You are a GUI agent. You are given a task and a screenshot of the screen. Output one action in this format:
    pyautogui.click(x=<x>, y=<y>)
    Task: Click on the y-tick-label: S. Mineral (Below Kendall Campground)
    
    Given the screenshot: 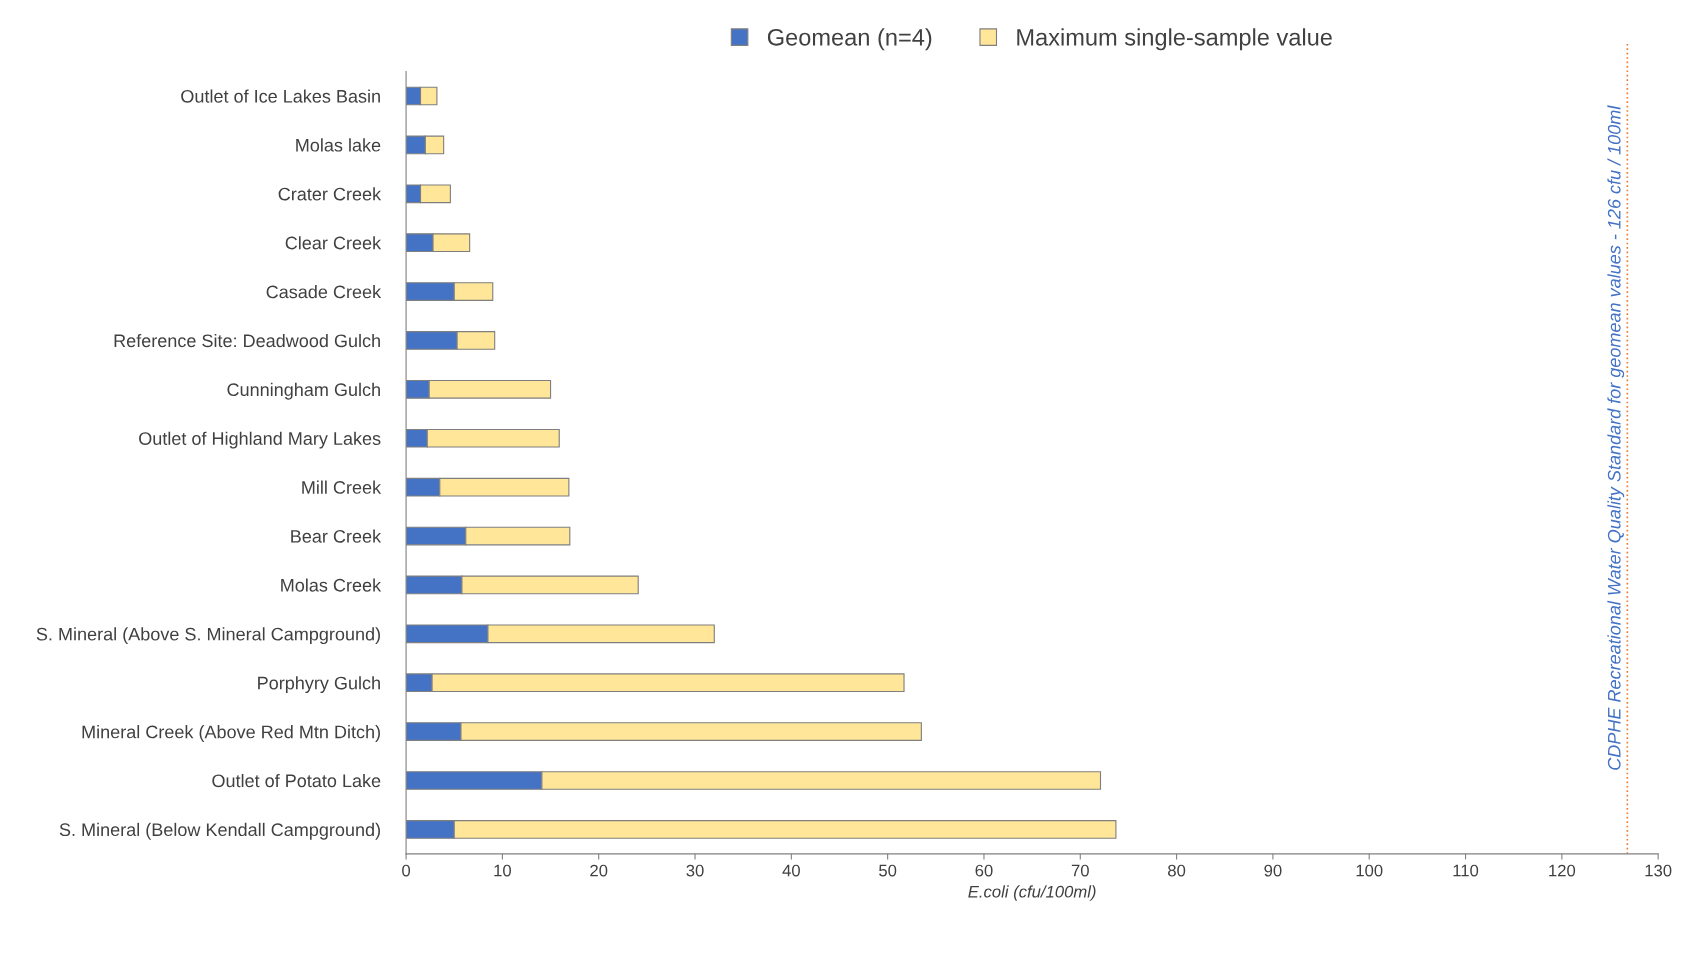 What is the action you would take?
    pyautogui.click(x=219, y=831)
    